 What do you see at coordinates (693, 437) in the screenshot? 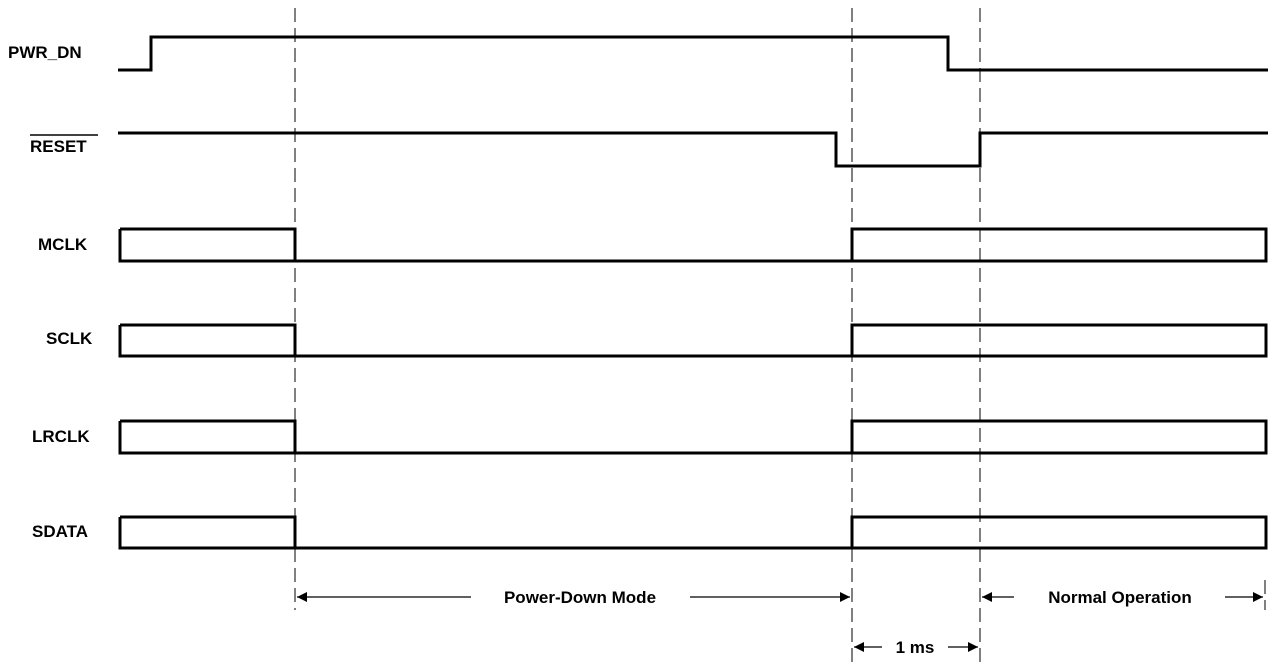
I see `lrclk-waveform` at bounding box center [693, 437].